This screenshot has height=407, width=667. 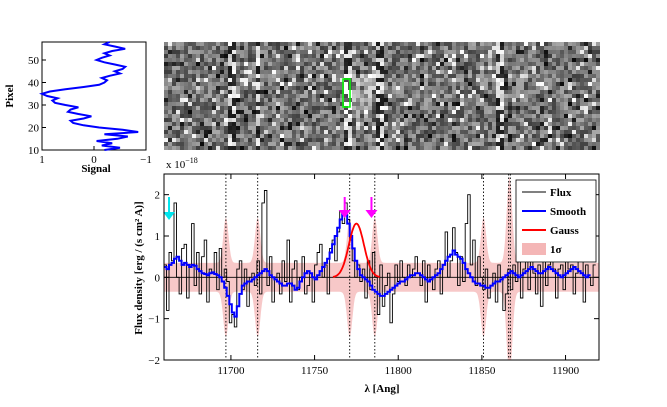 What do you see at coordinates (534, 249) in the screenshot?
I see `legend-swatch` at bounding box center [534, 249].